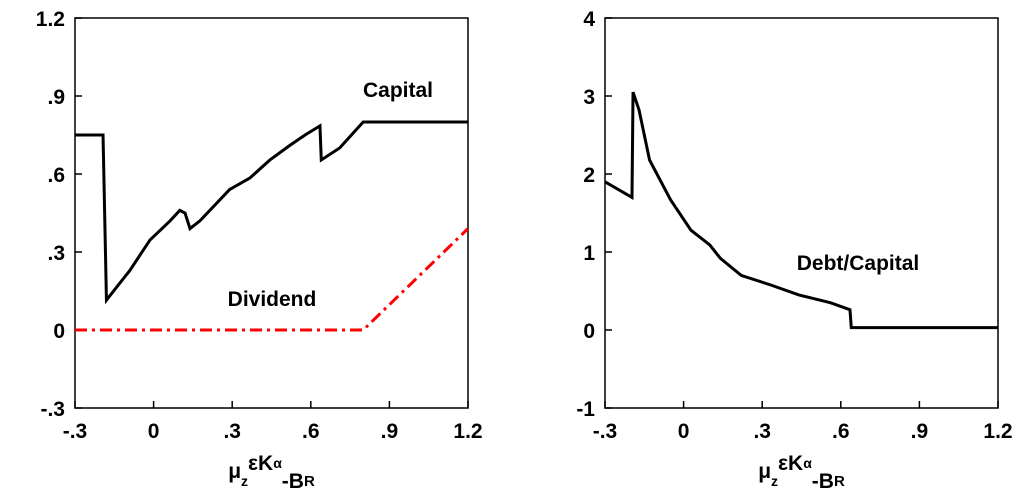 This screenshot has width=1033, height=504. I want to click on series-label: Dividend, so click(272, 299).